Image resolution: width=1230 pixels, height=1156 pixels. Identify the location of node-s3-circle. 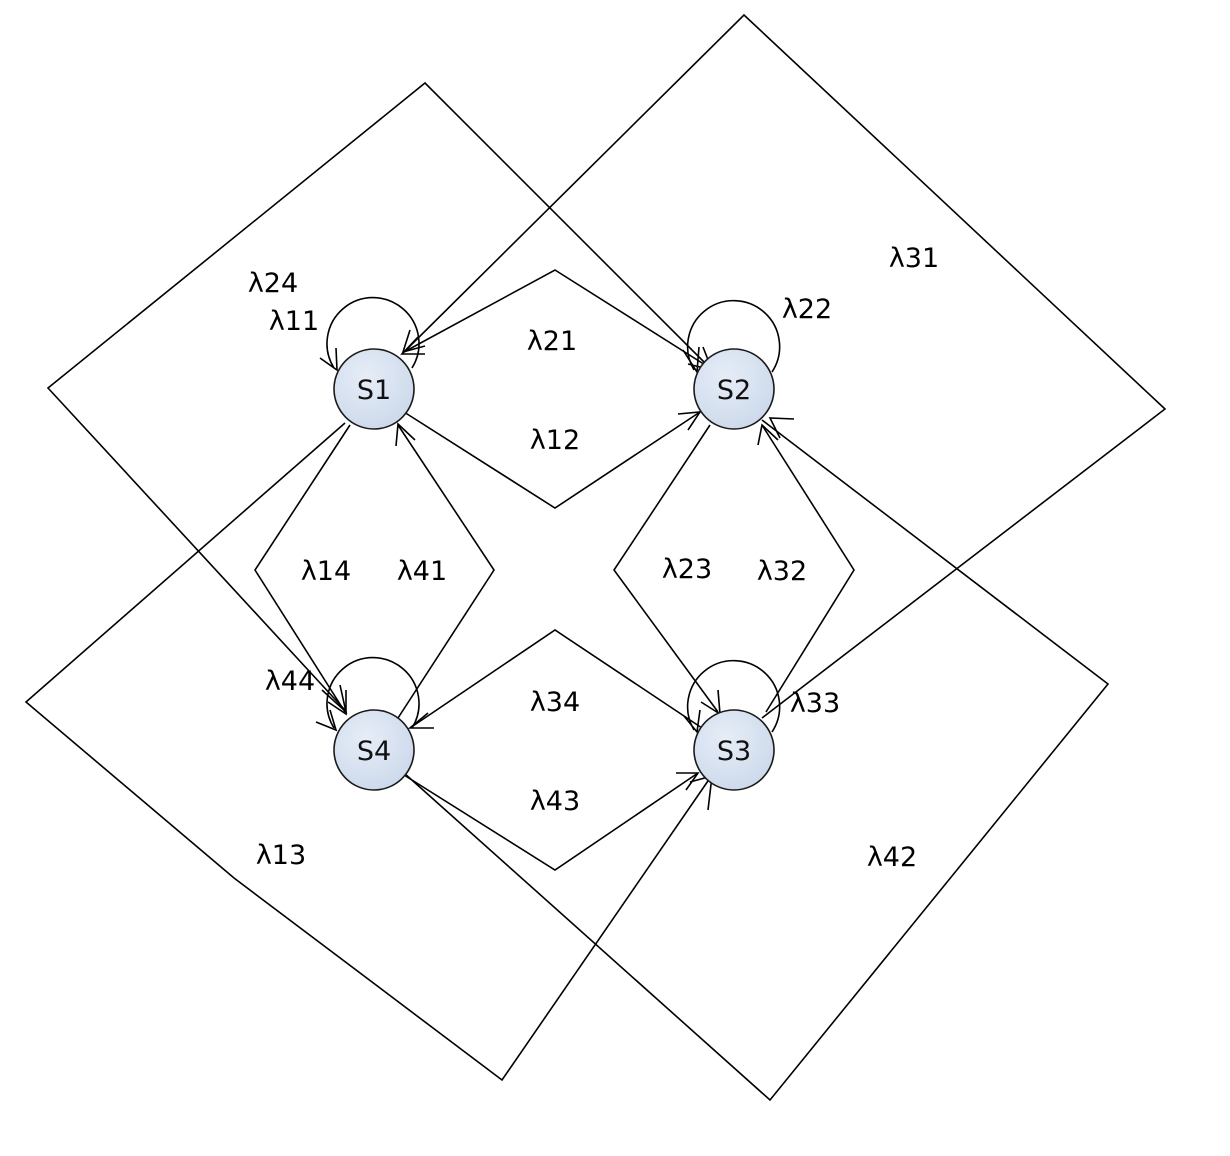
(734, 750).